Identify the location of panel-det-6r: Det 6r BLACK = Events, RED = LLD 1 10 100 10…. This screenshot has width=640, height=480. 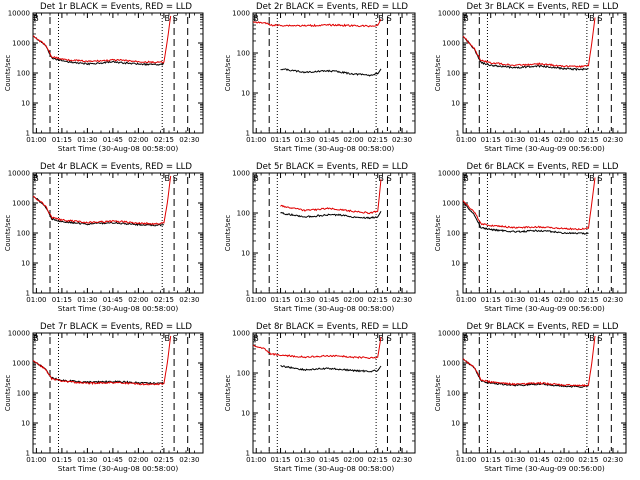
(530, 237).